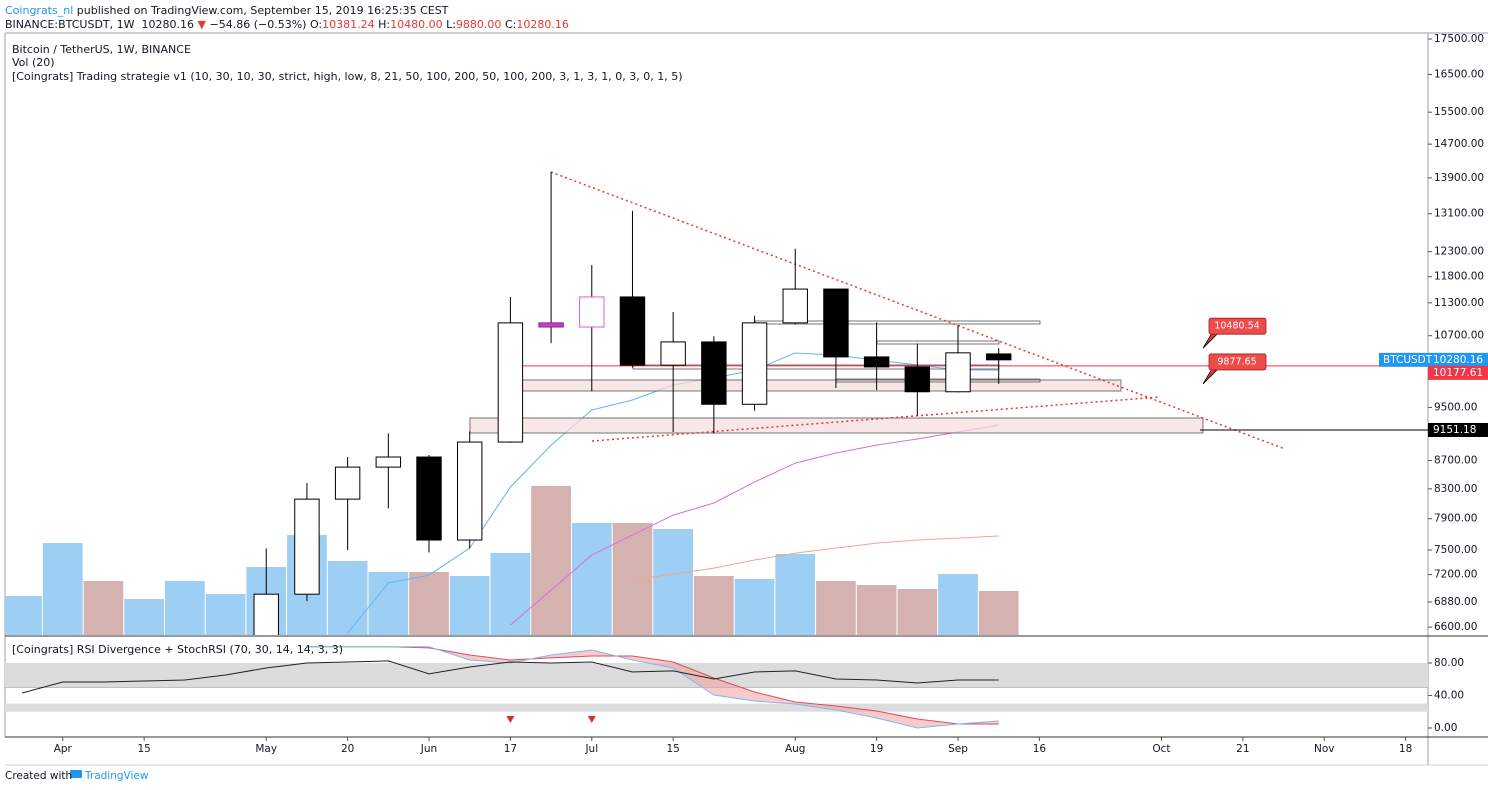 The width and height of the screenshot is (1488, 790). What do you see at coordinates (1324, 749) in the screenshot?
I see `x-tick-label: Nov` at bounding box center [1324, 749].